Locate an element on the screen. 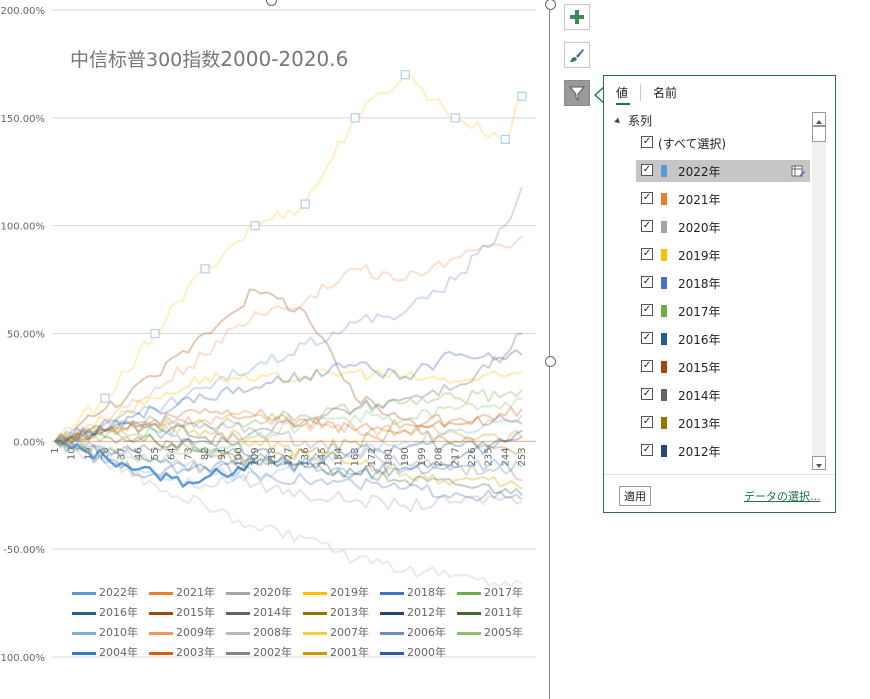 The image size is (870, 699). resize-handle-right is located at coordinates (550, 361).